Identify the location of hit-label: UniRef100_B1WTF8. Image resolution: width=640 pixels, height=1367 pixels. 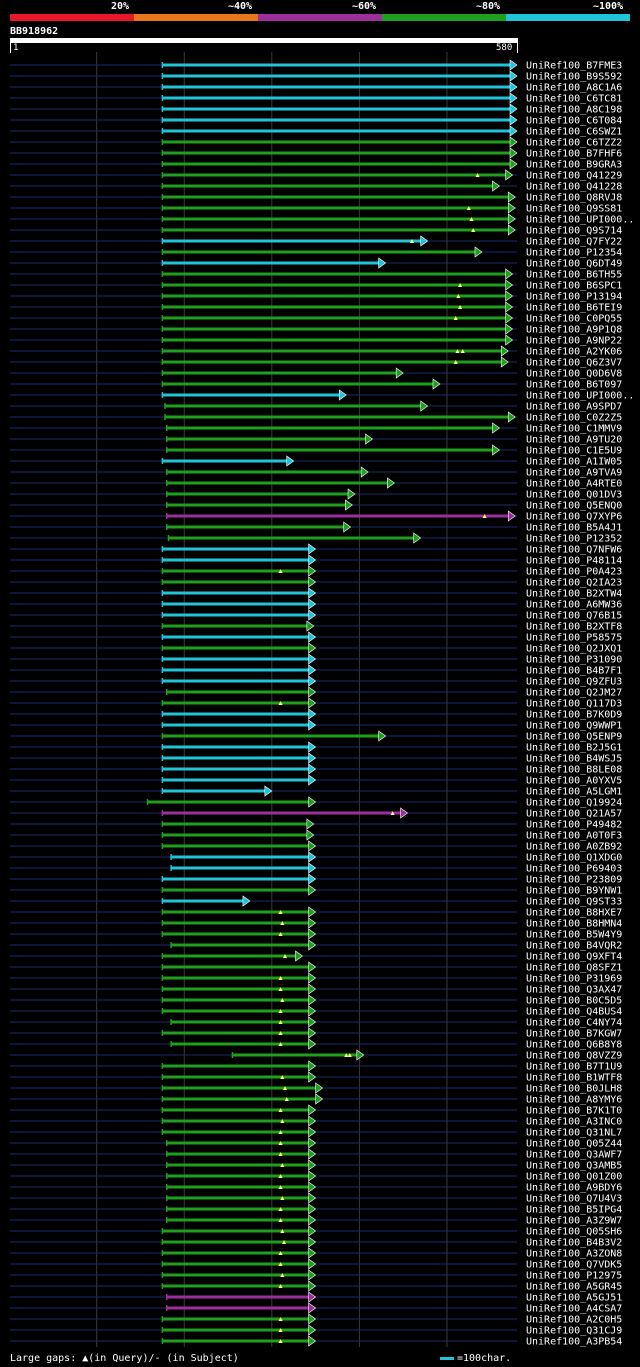
(574, 1078).